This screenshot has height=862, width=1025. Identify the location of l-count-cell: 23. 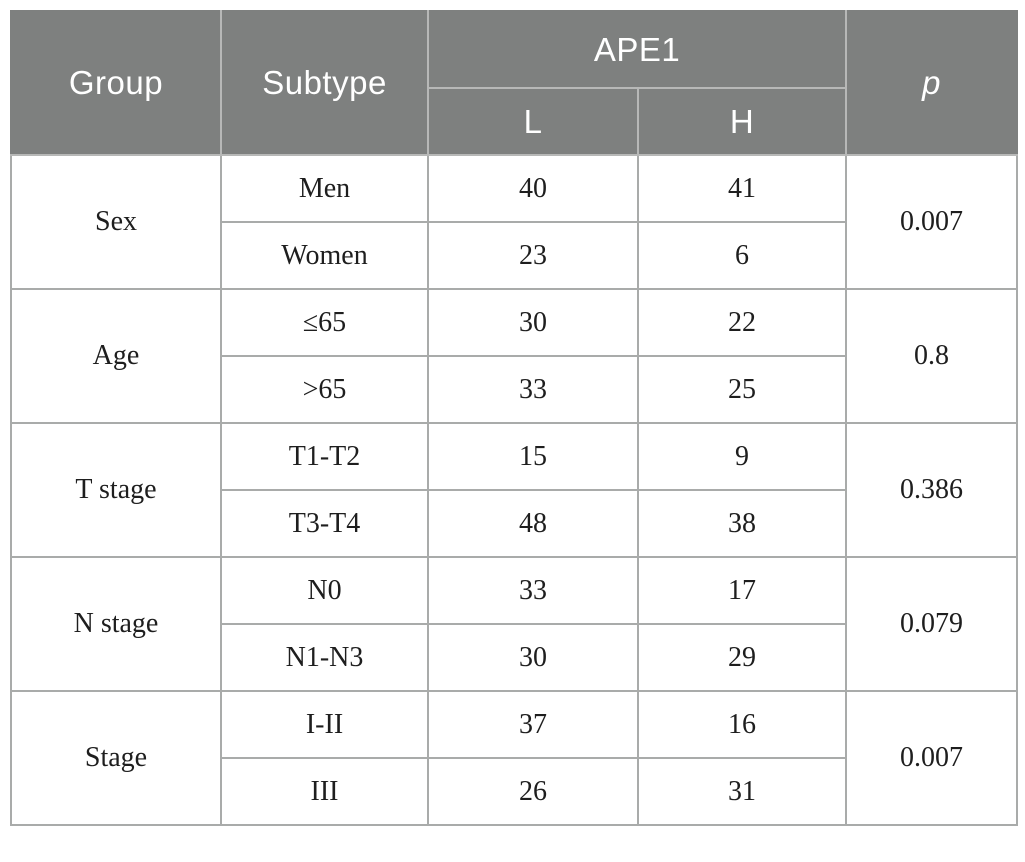
(533, 255).